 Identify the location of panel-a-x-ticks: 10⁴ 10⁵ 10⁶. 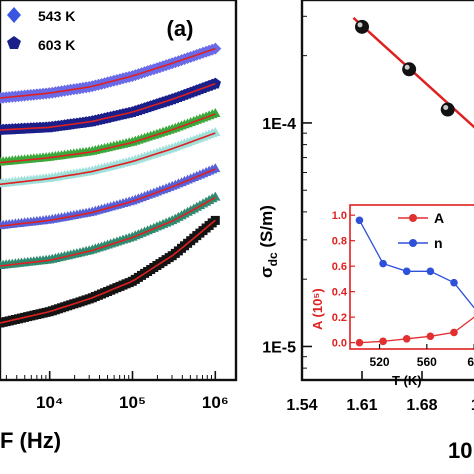
(117, 391).